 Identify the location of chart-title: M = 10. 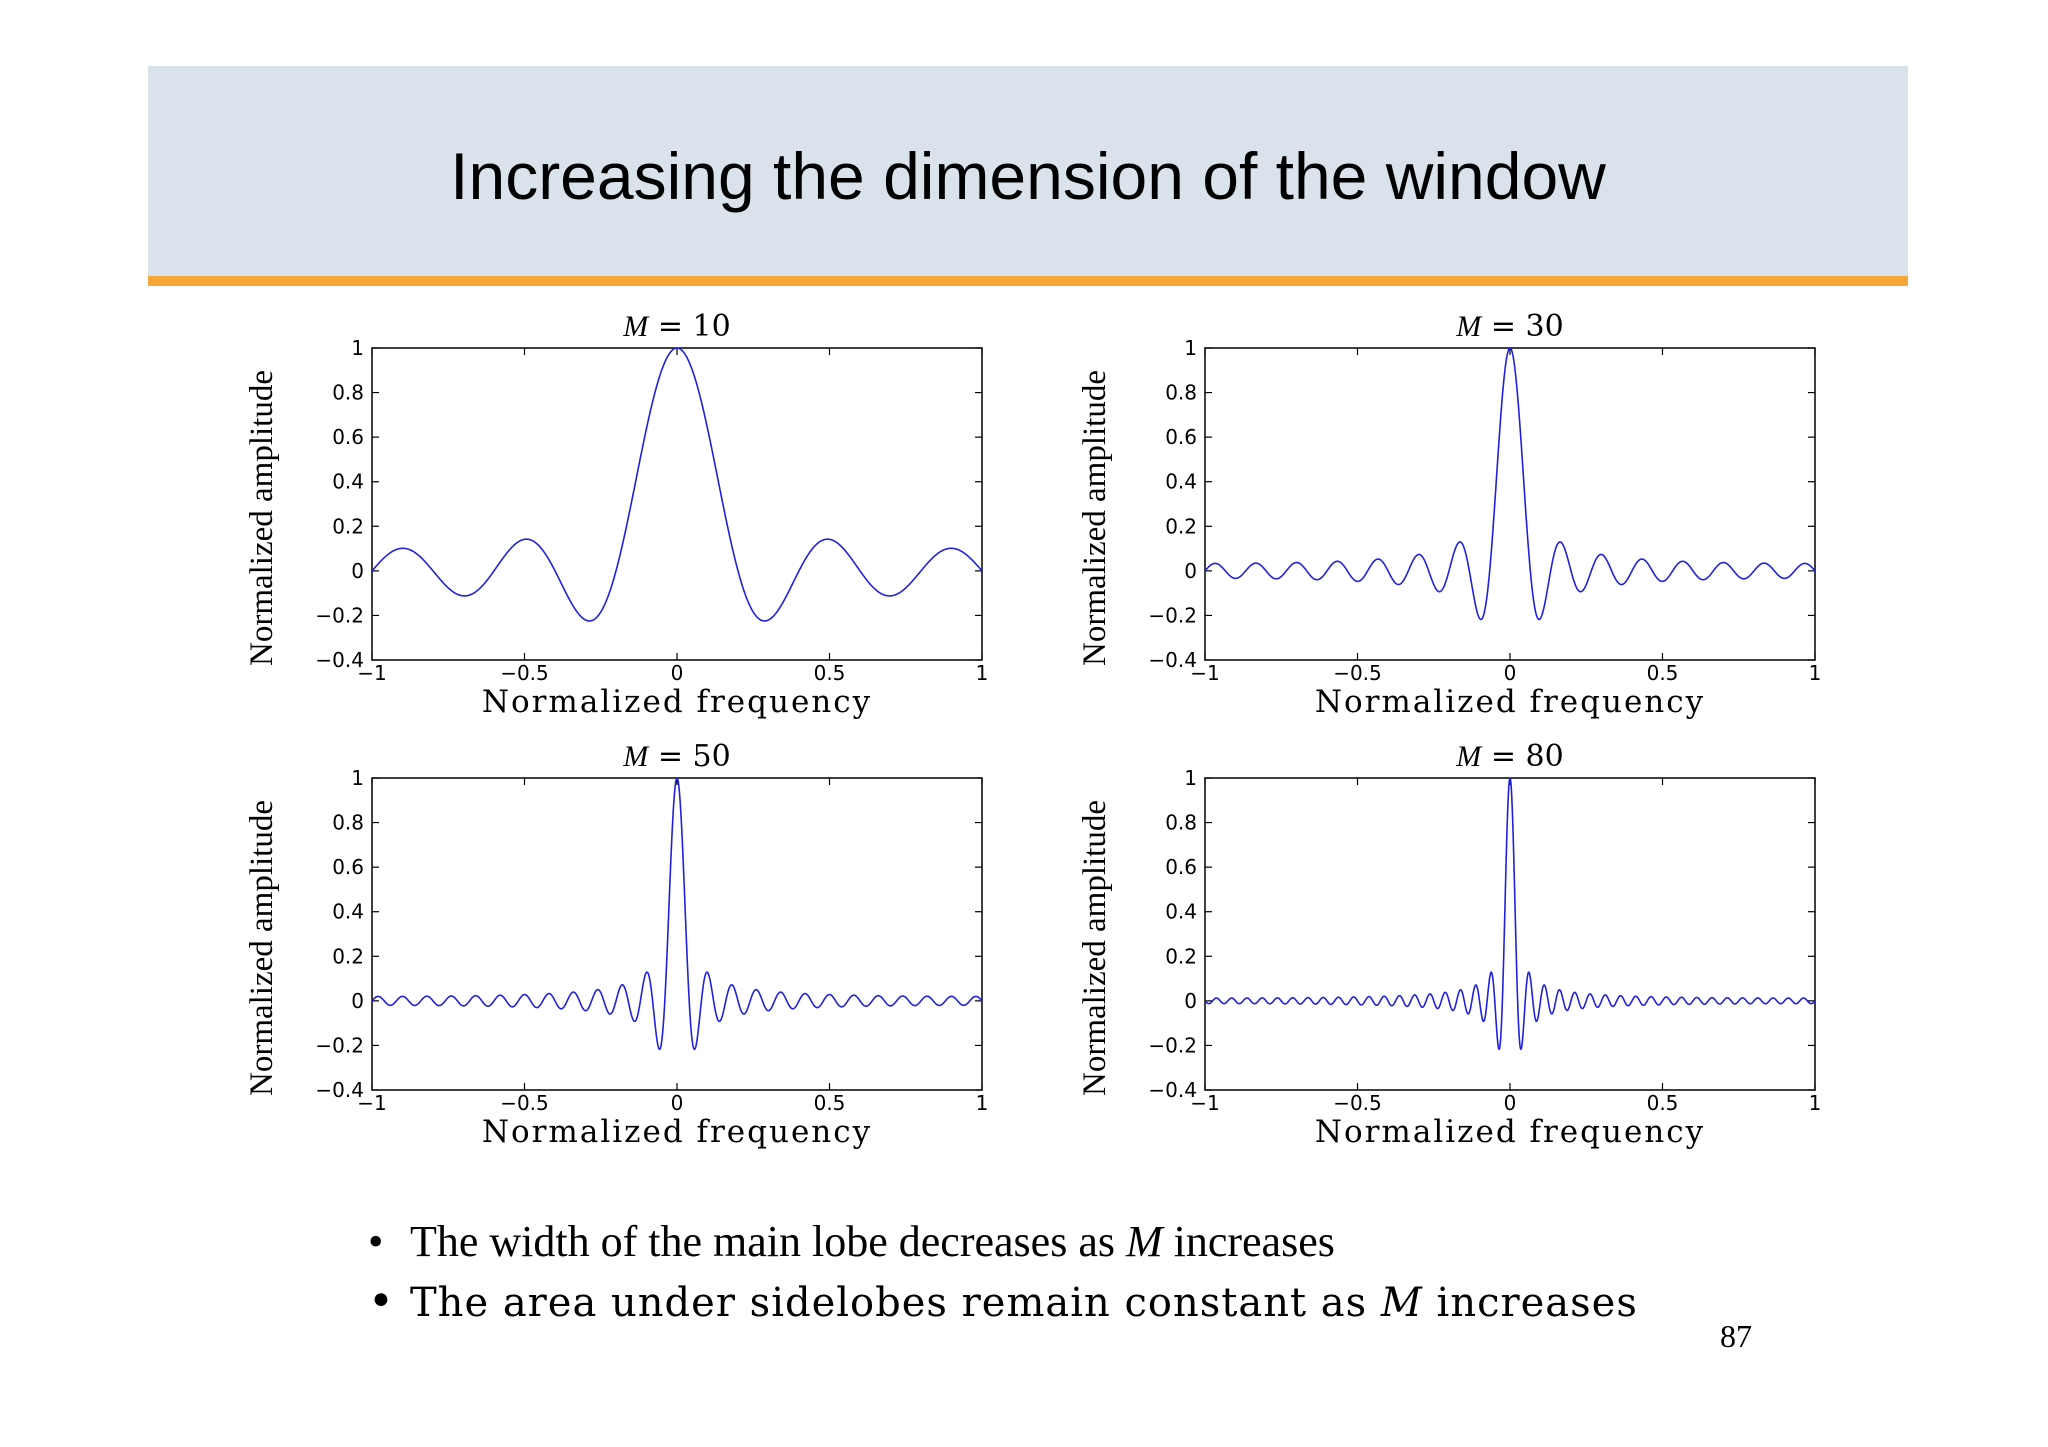
(676, 326).